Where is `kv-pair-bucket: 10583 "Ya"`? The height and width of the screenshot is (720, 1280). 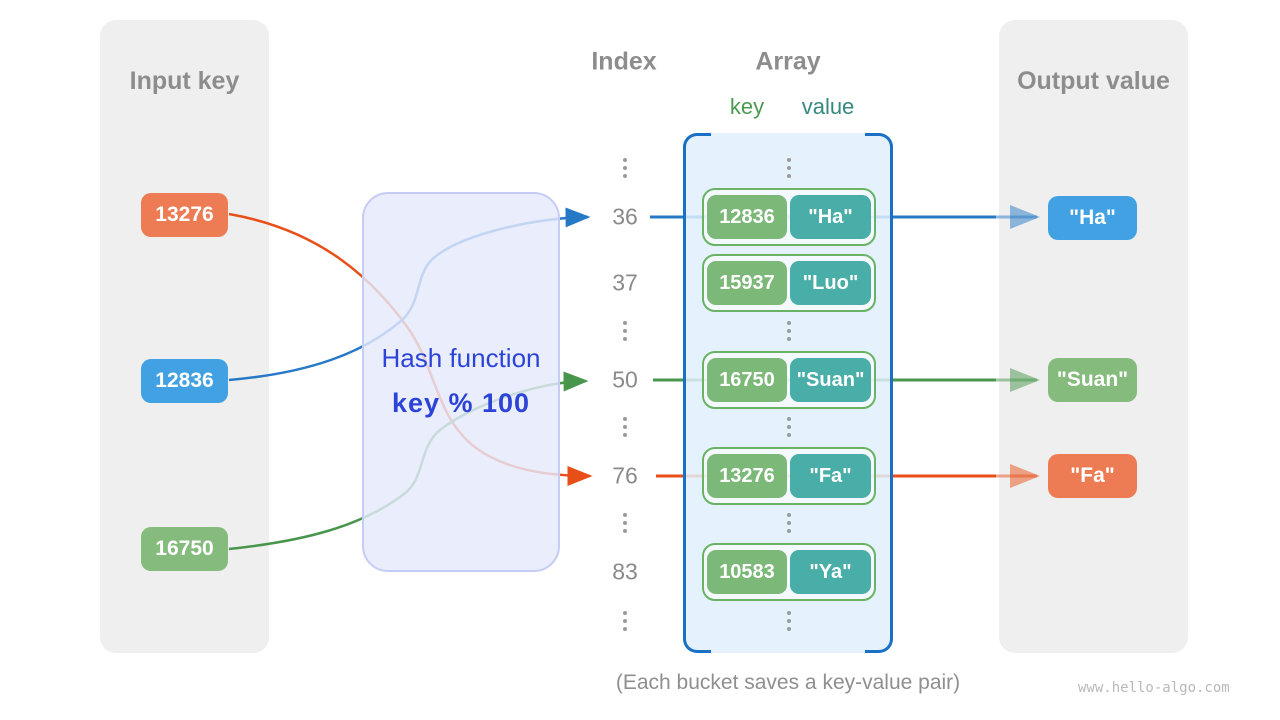 kv-pair-bucket: 10583 "Ya" is located at coordinates (789, 572).